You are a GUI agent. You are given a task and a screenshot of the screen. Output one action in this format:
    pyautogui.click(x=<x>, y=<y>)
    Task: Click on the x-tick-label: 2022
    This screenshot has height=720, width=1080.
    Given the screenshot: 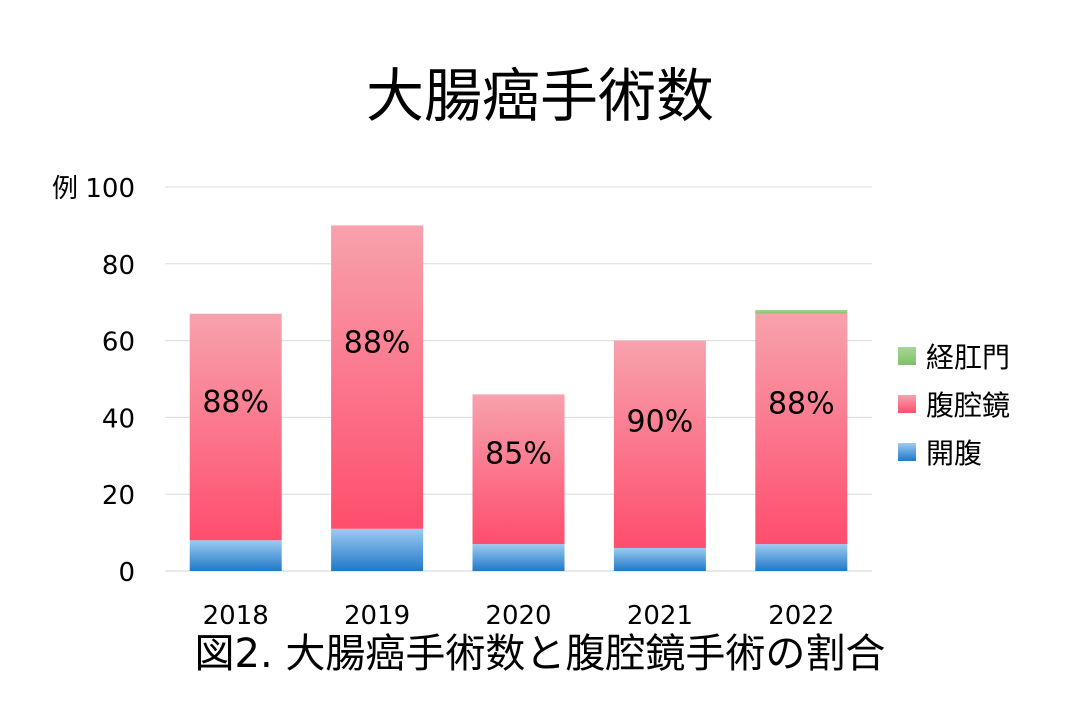 What is the action you would take?
    pyautogui.click(x=801, y=616)
    